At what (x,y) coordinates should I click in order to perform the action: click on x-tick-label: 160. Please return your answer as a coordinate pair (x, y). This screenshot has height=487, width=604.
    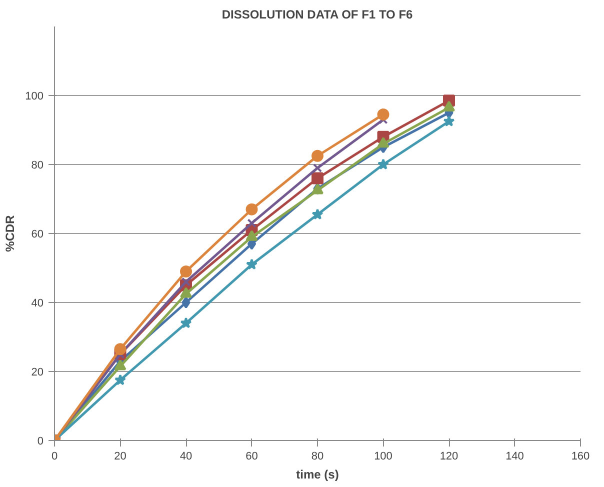
    Looking at the image, I should click on (580, 456).